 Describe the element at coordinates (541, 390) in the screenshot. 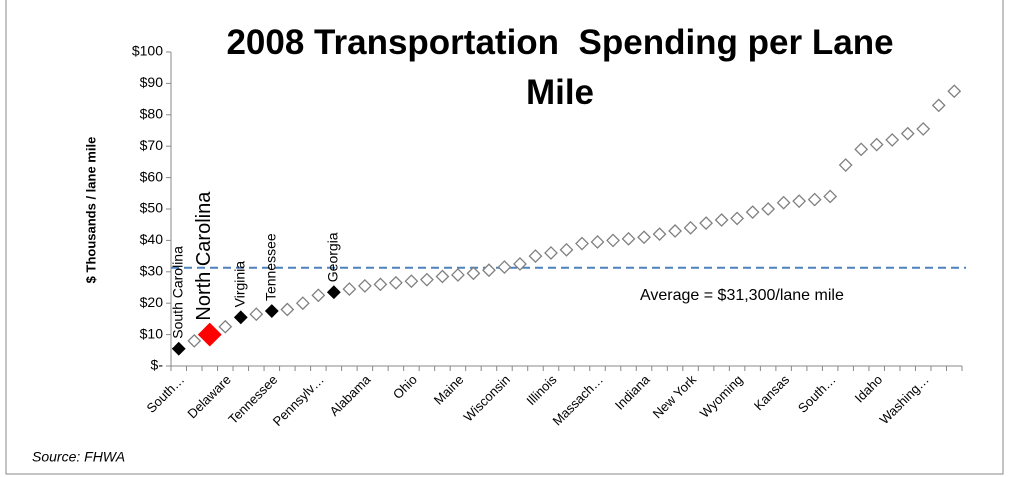

I see `x-tick-label: Illinois` at that location.